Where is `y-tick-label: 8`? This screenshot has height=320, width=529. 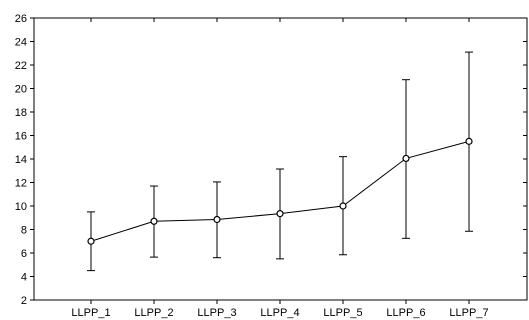
y-tick-label: 8 is located at coordinates (24, 231).